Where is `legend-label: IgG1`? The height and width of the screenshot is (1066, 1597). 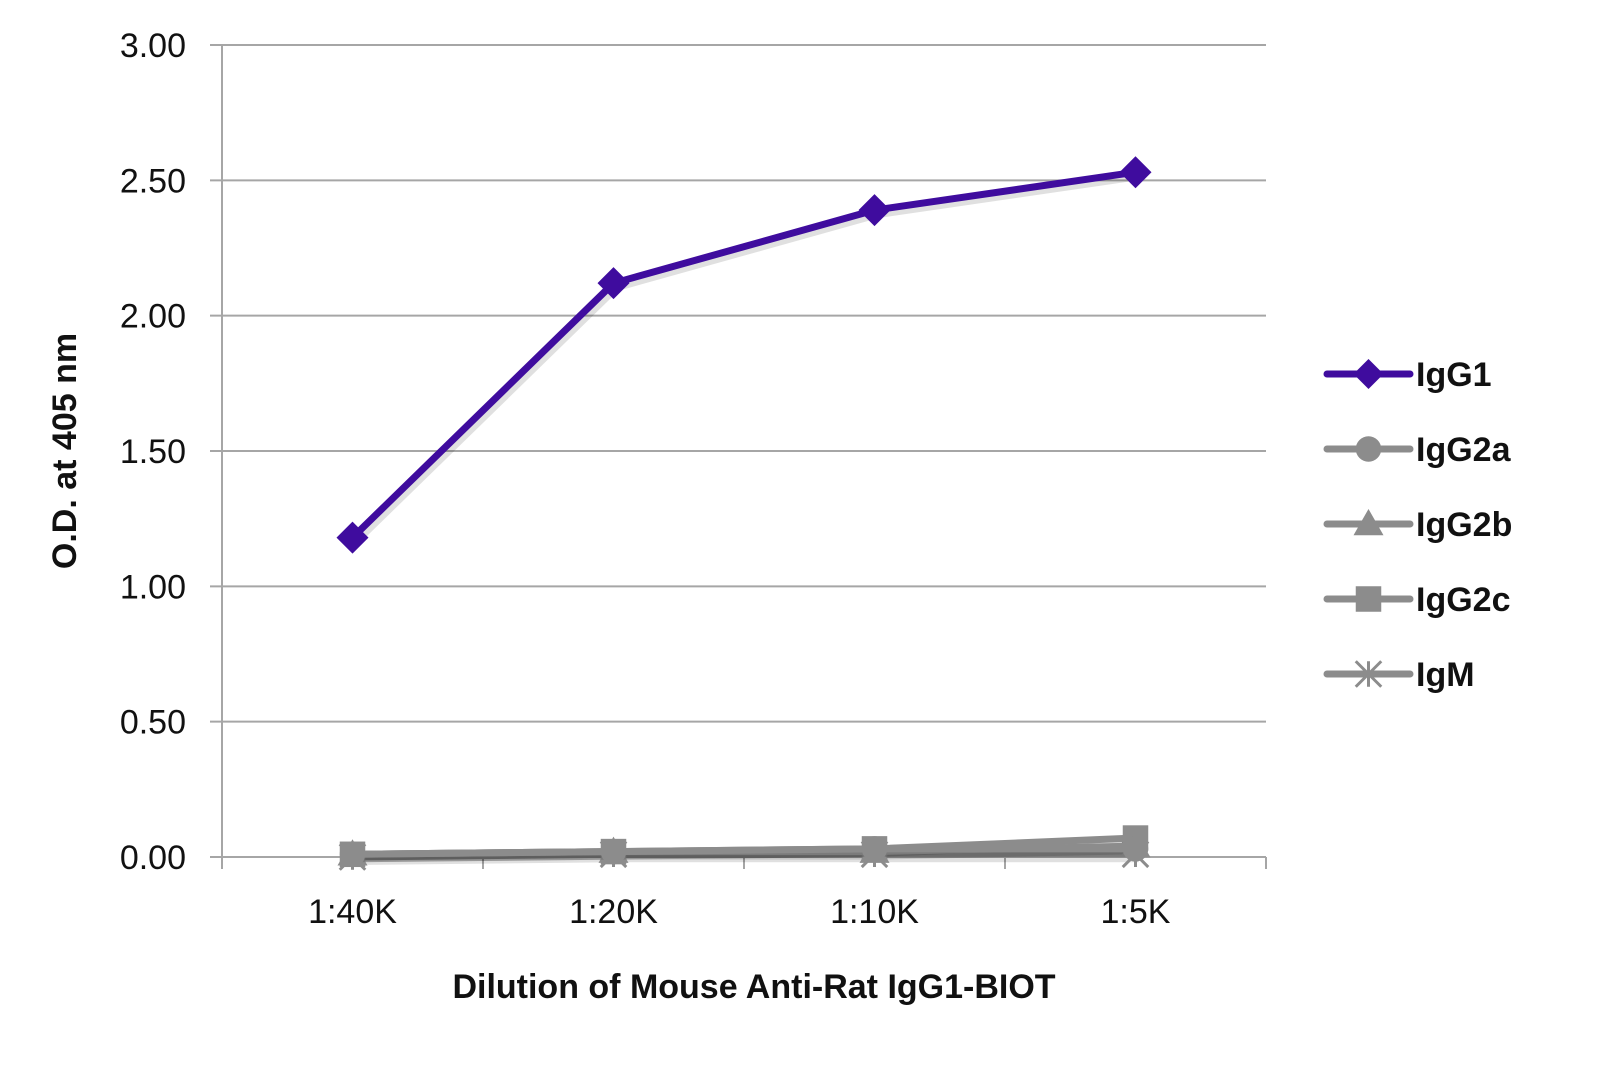 legend-label: IgG1 is located at coordinates (1454, 375).